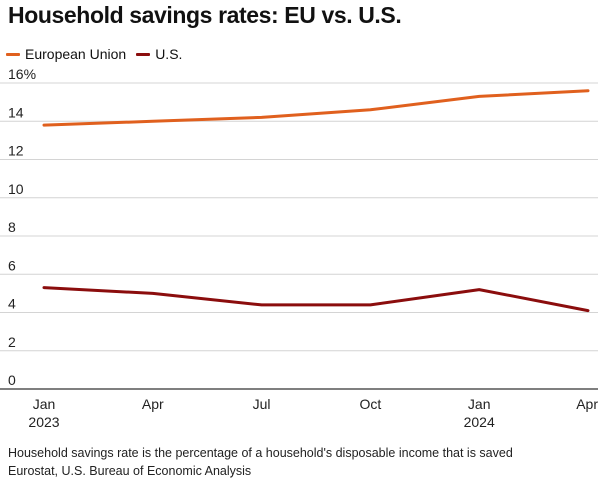 The image size is (600, 480). I want to click on legend-label-us: U.S., so click(169, 54).